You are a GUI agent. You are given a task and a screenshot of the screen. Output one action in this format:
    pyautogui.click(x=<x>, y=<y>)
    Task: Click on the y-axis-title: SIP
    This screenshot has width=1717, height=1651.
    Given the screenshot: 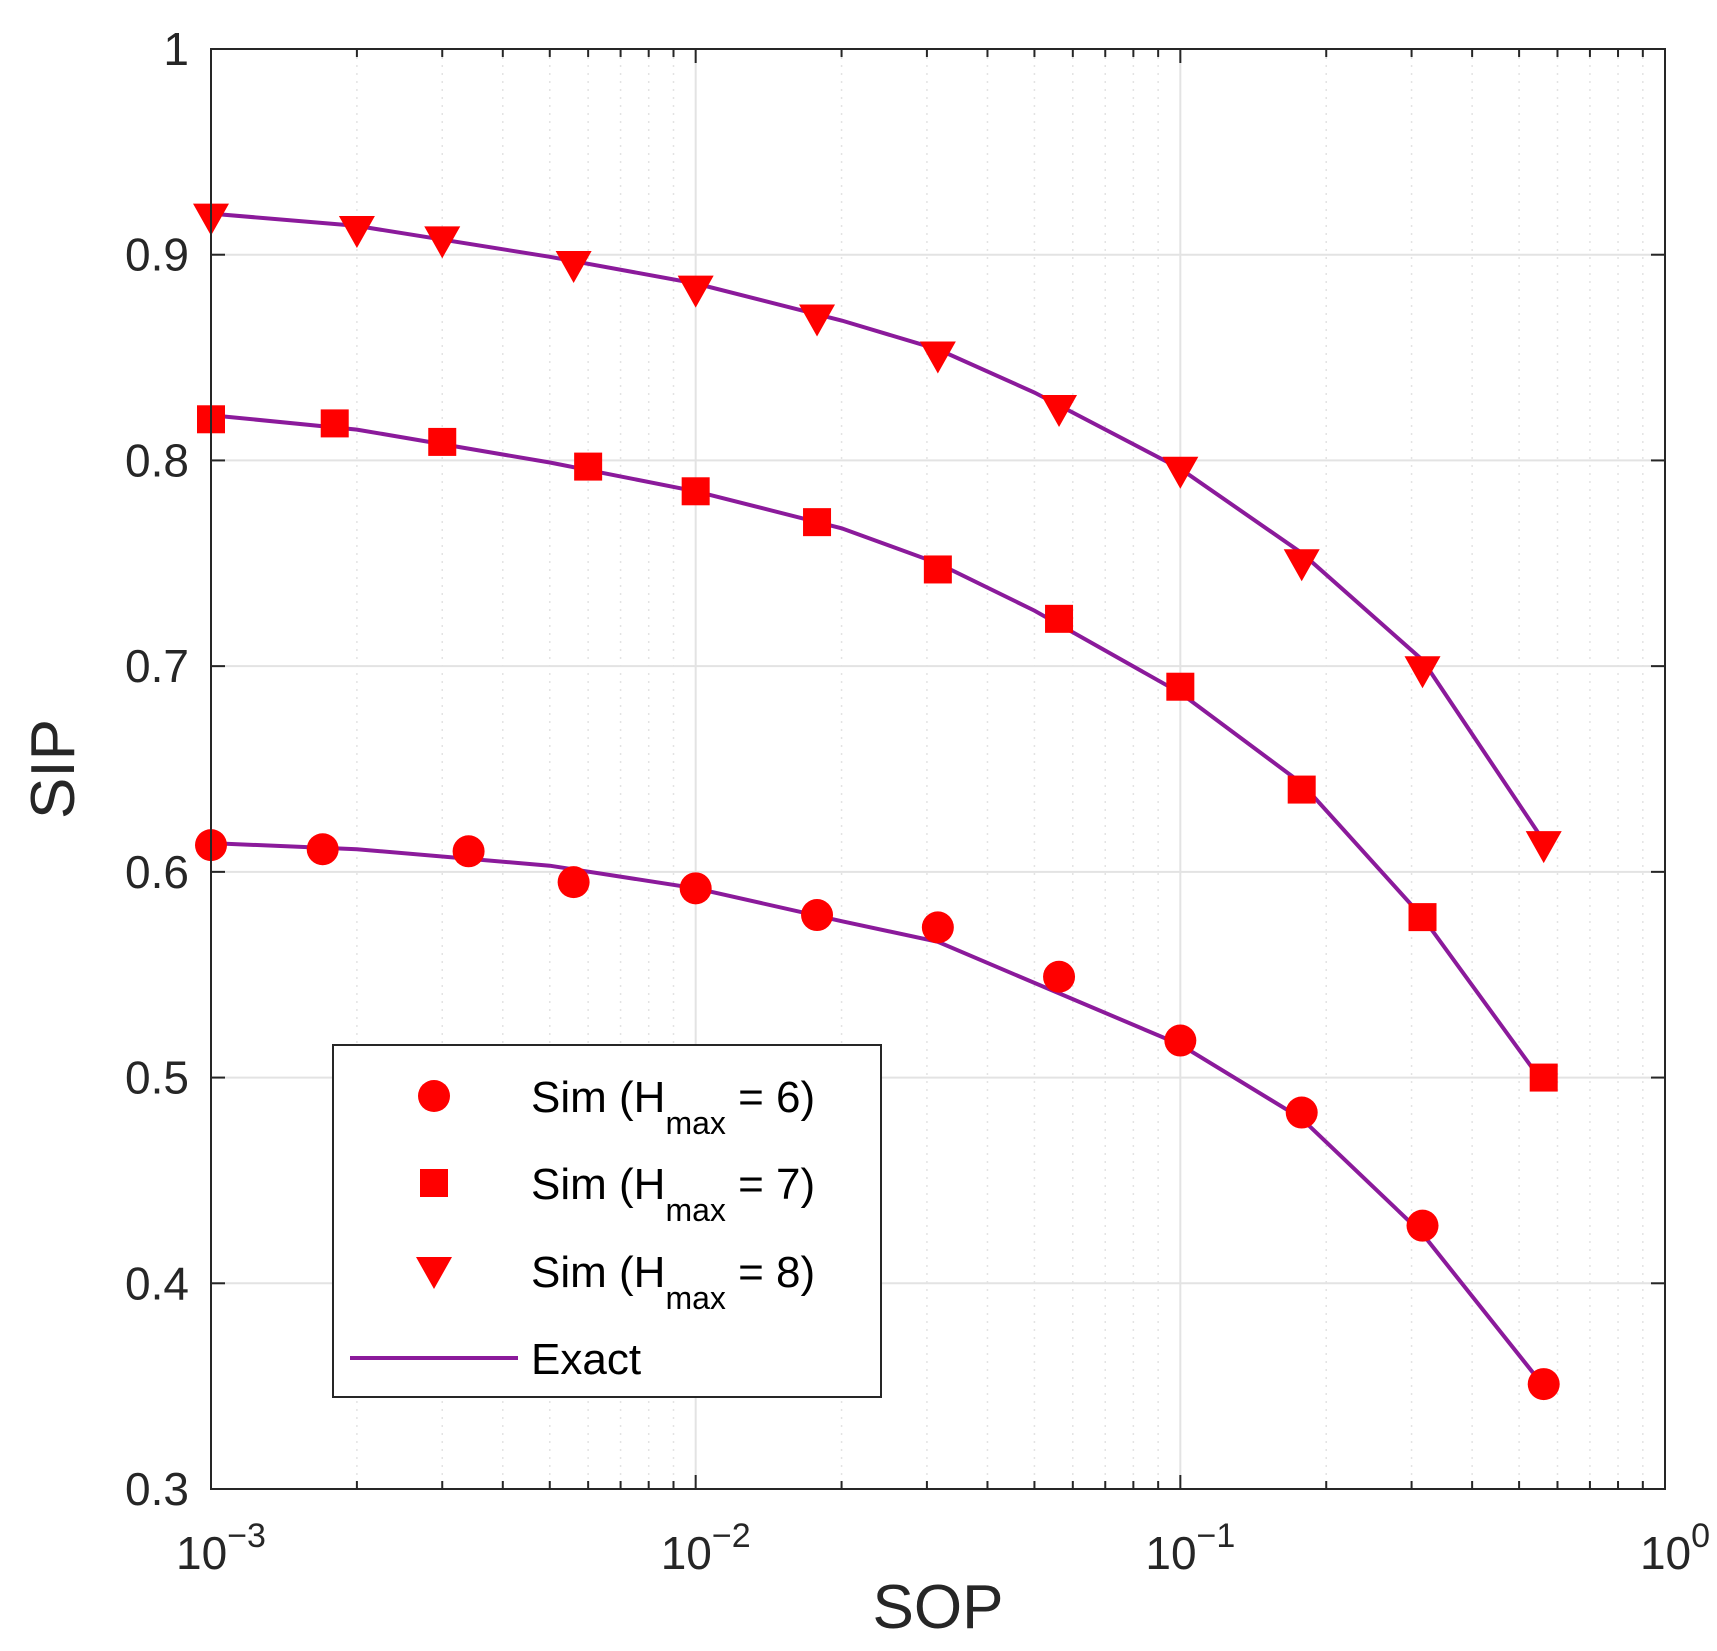 What is the action you would take?
    pyautogui.click(x=53, y=769)
    